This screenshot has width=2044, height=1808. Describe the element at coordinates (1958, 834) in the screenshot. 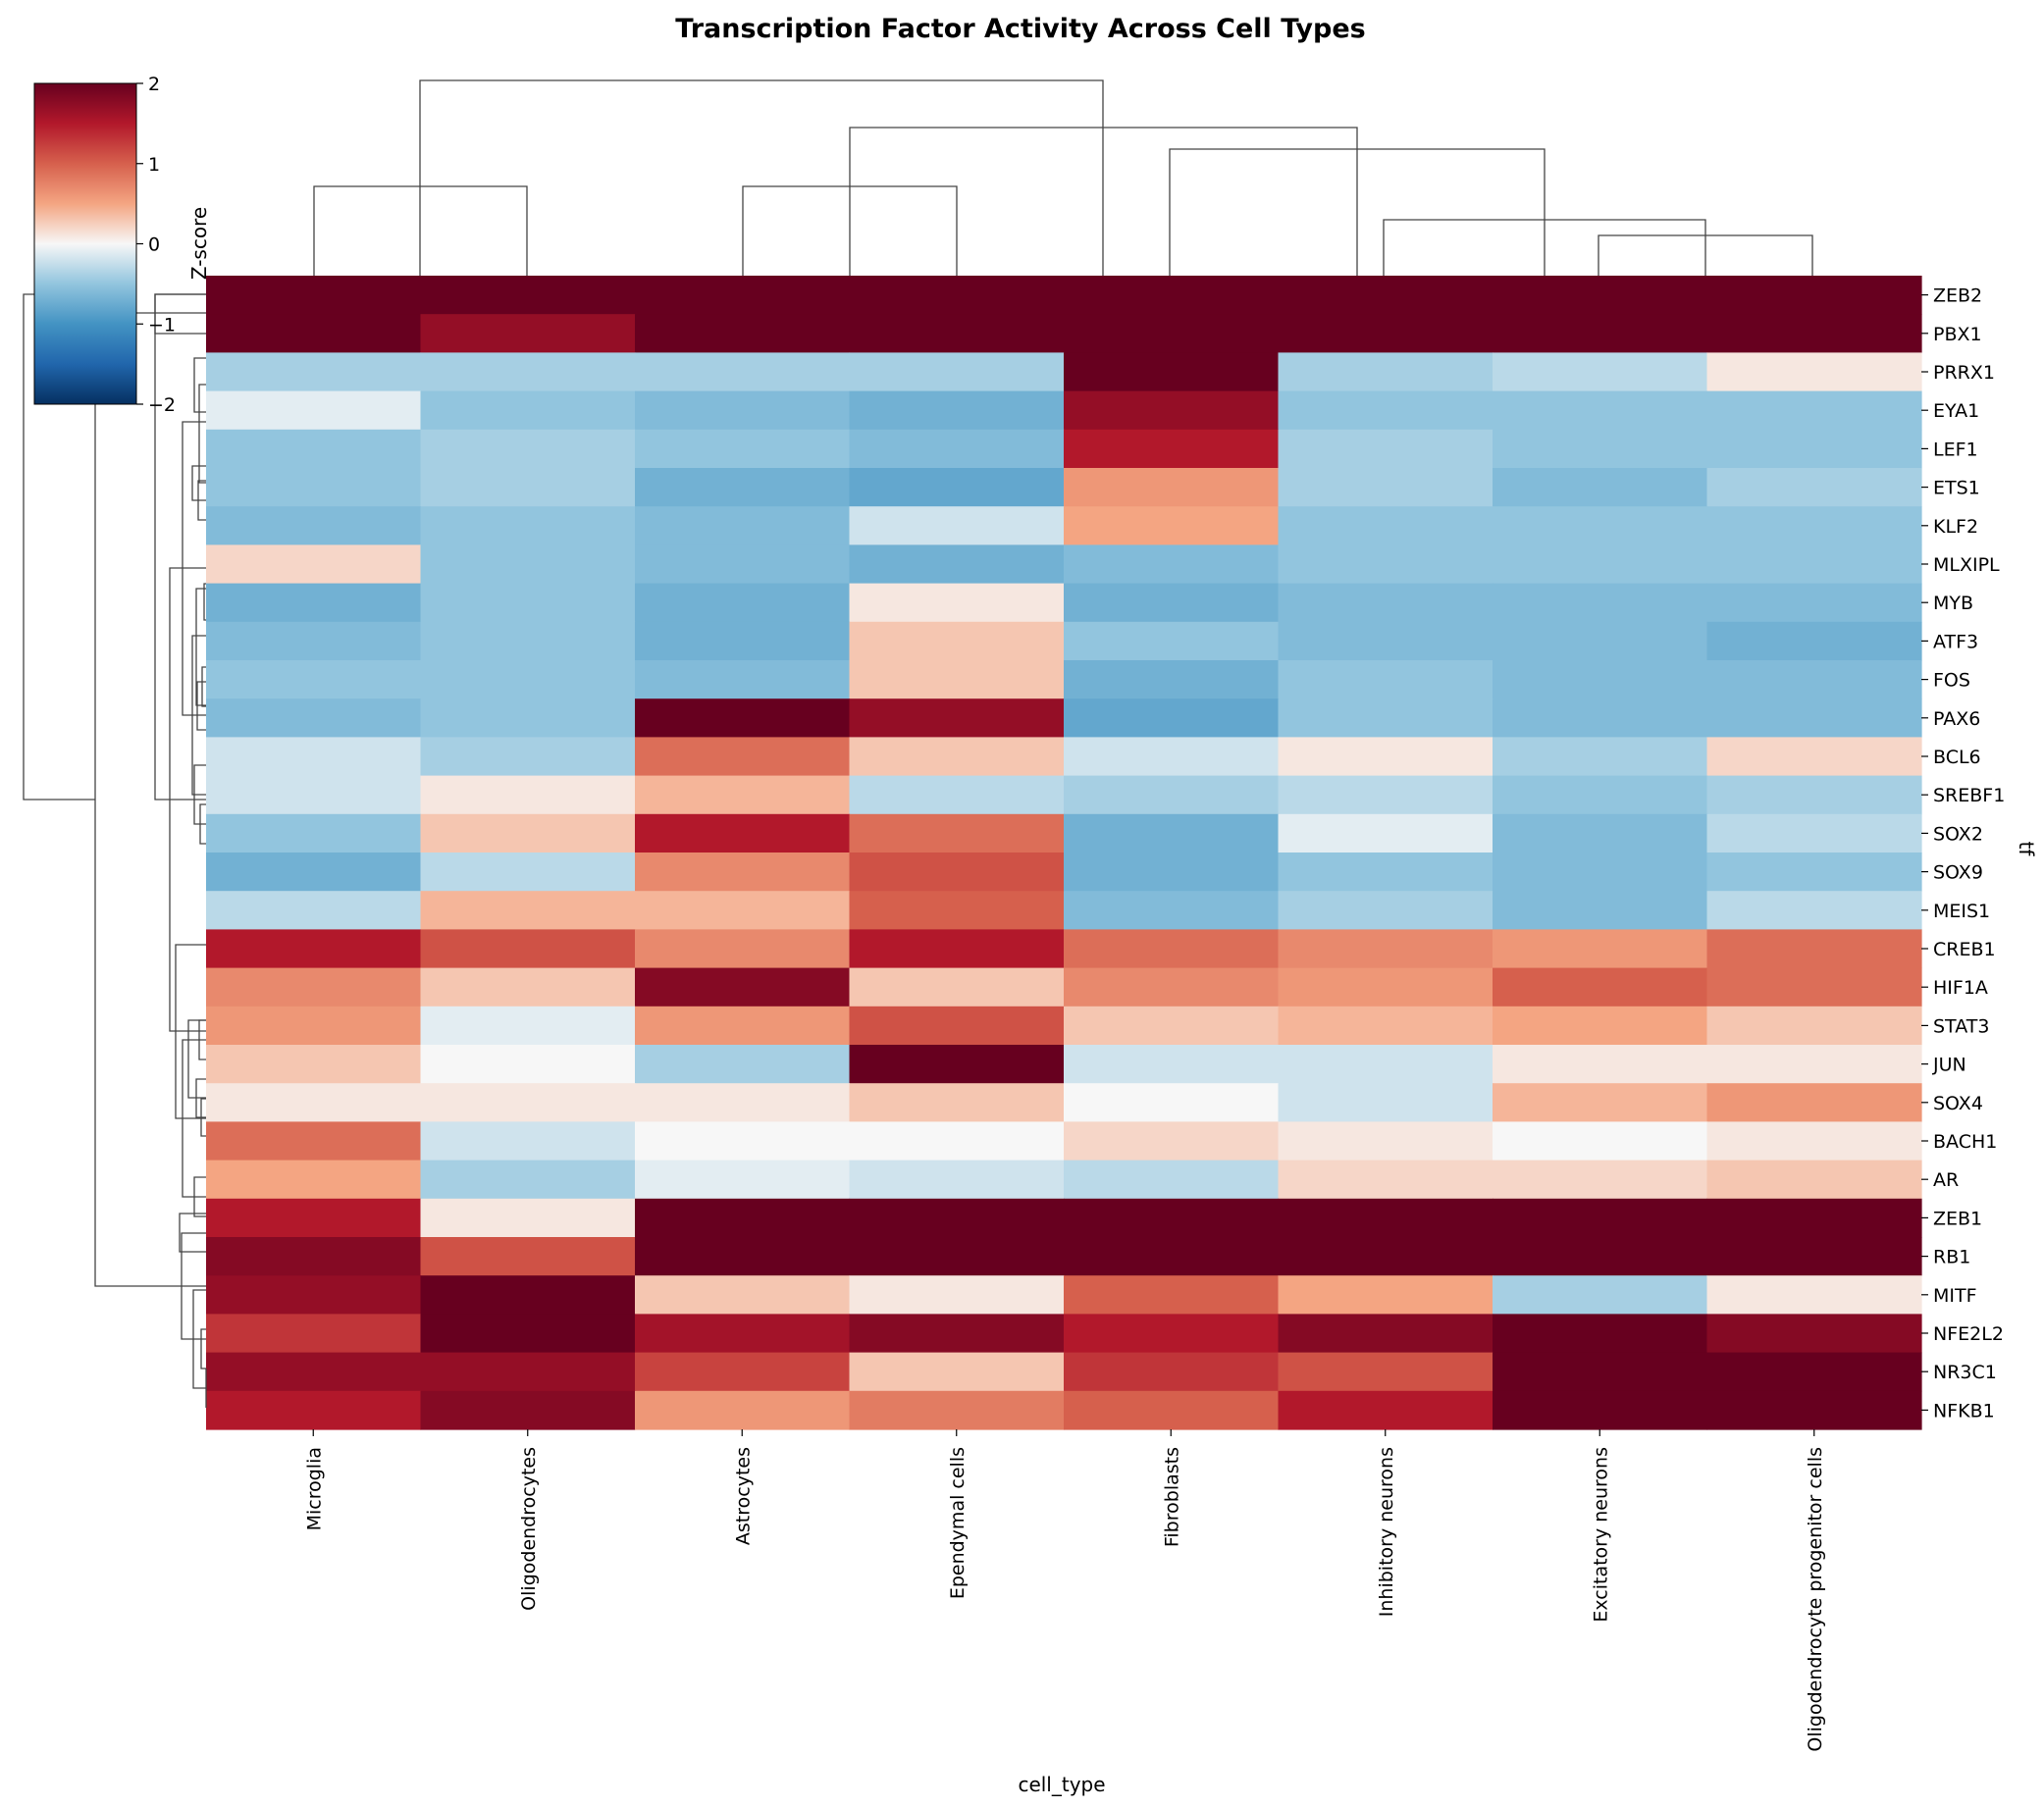

I see `row-label-SOX2: SOX2` at that location.